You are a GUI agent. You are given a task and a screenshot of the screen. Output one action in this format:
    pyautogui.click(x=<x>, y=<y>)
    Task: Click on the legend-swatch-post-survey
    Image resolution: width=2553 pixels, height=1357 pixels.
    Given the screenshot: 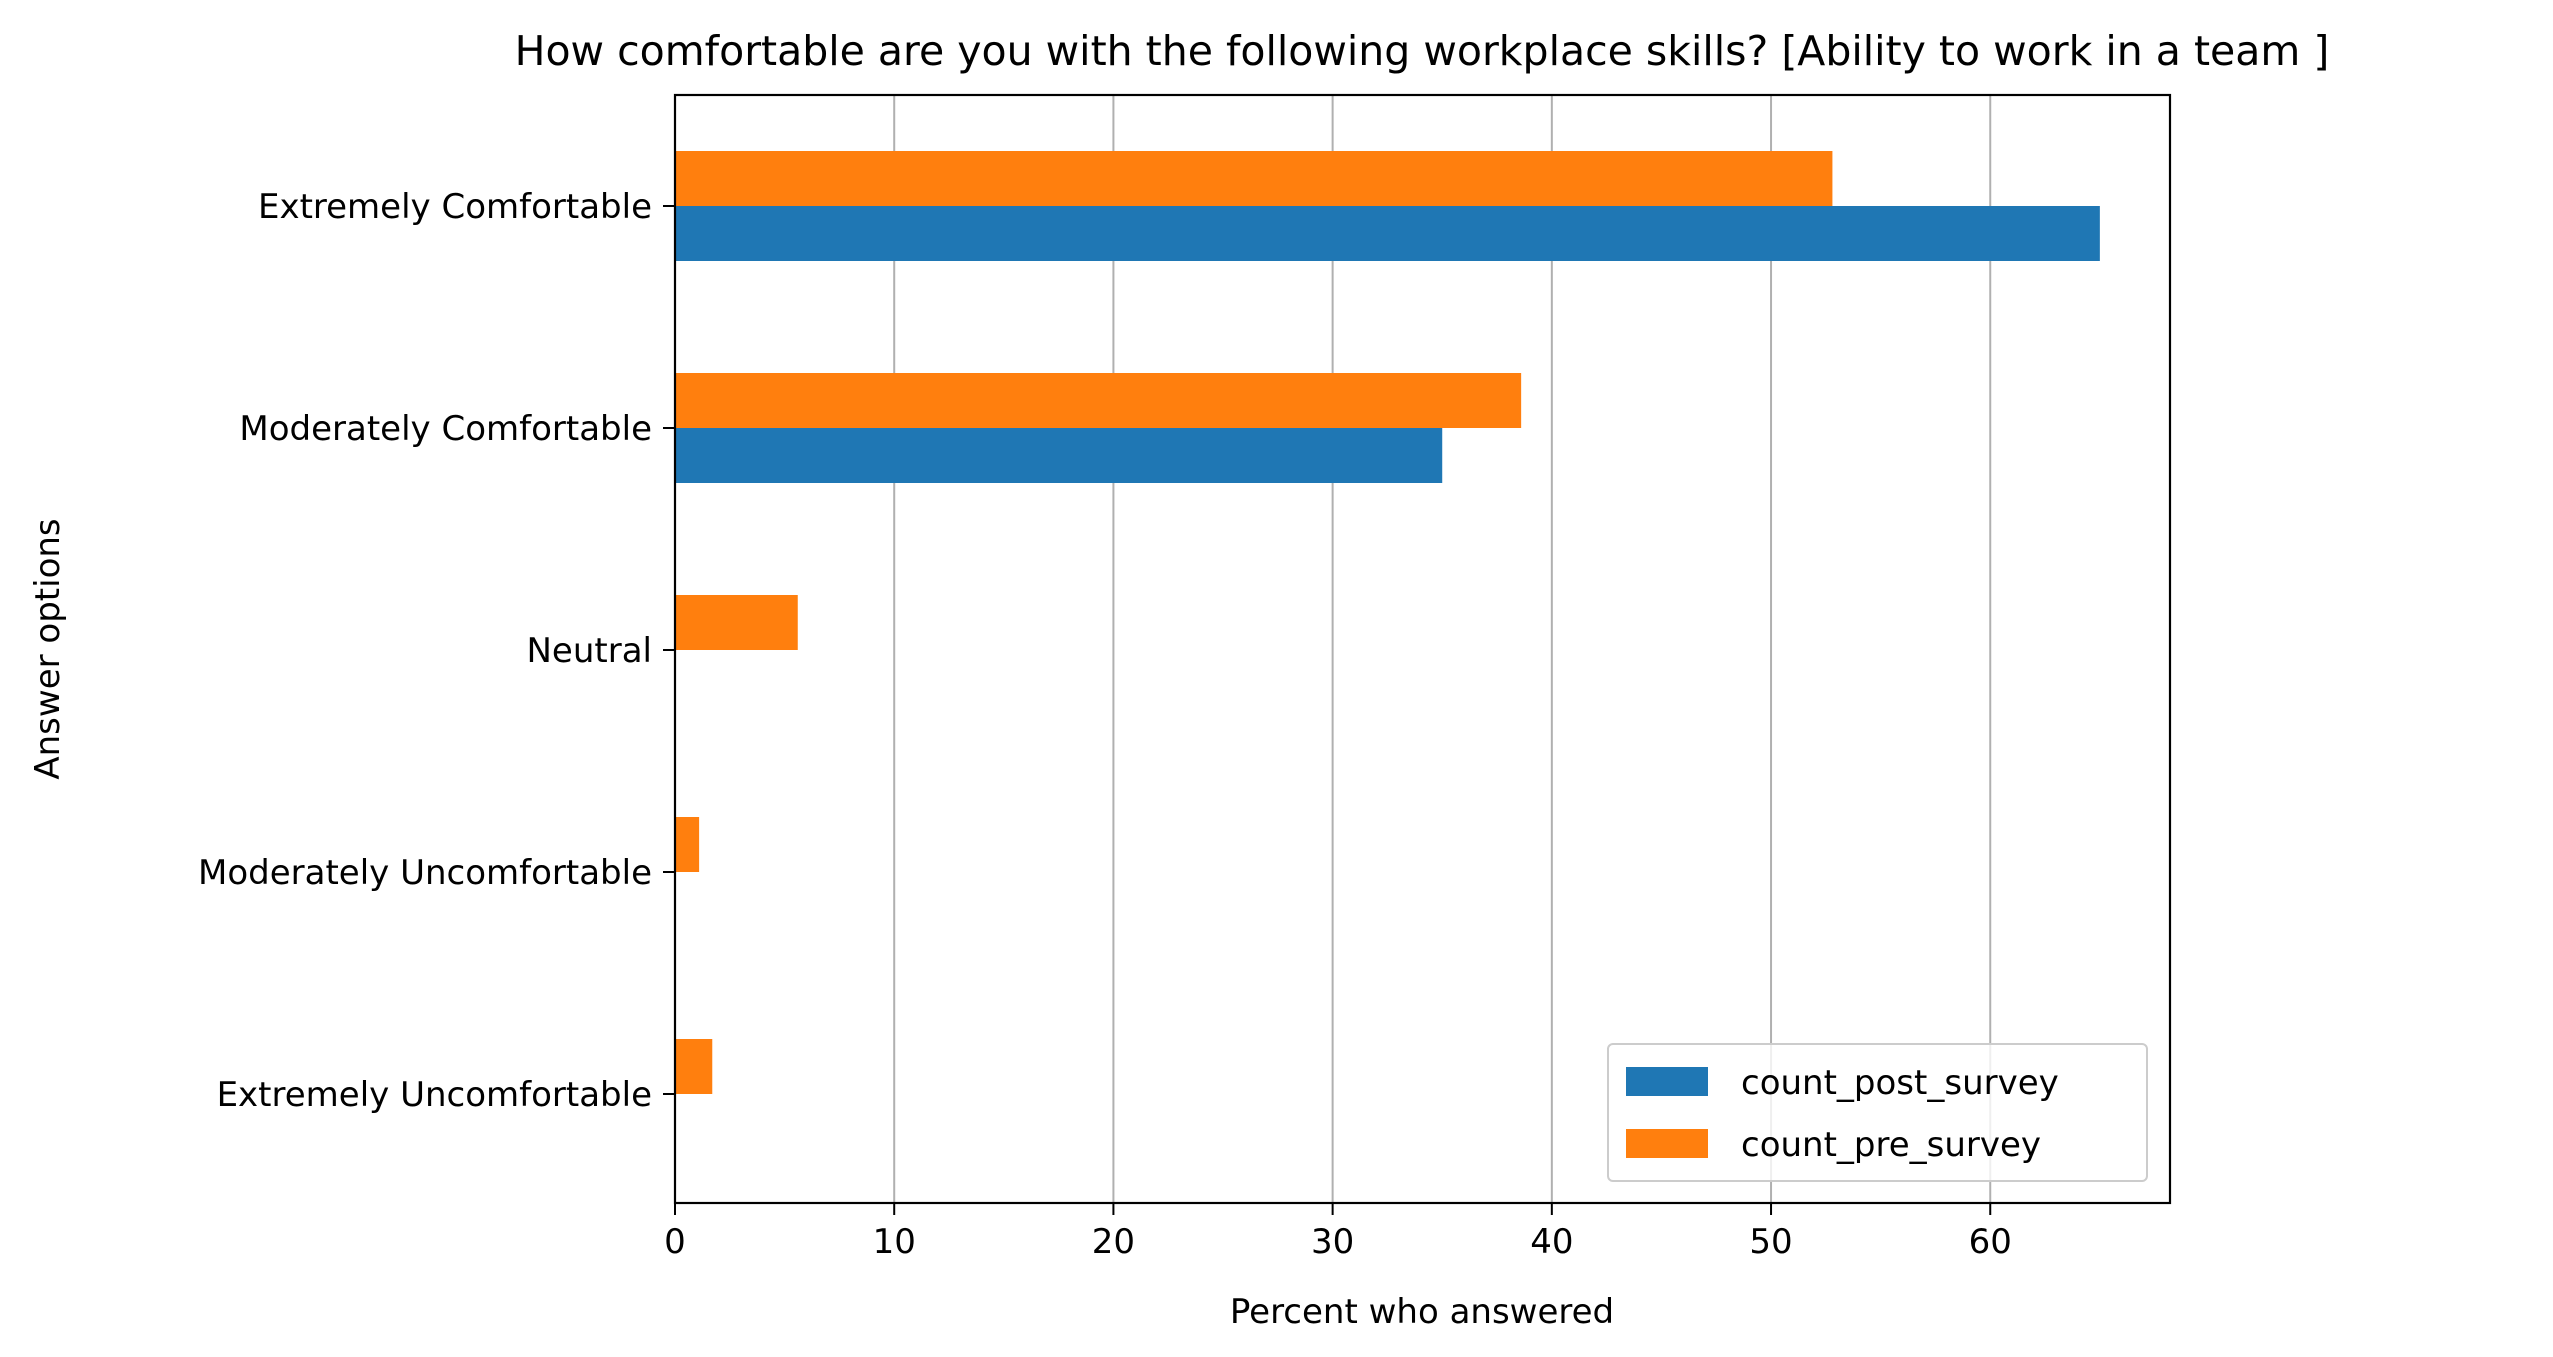 What is the action you would take?
    pyautogui.click(x=1667, y=1081)
    